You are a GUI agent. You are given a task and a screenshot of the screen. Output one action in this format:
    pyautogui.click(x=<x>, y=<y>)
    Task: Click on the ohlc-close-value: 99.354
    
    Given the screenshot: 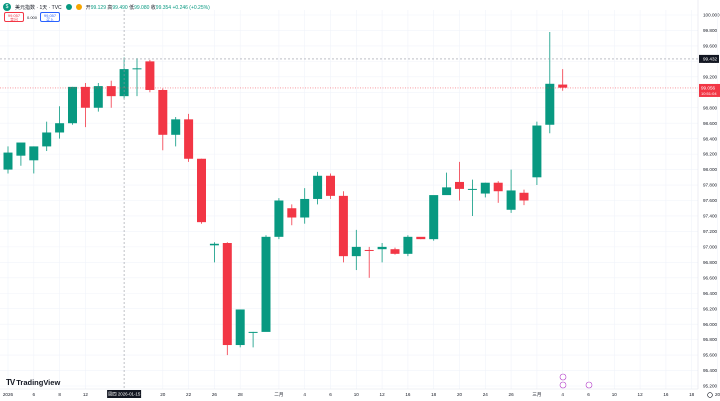 What is the action you would take?
    pyautogui.click(x=163, y=7)
    